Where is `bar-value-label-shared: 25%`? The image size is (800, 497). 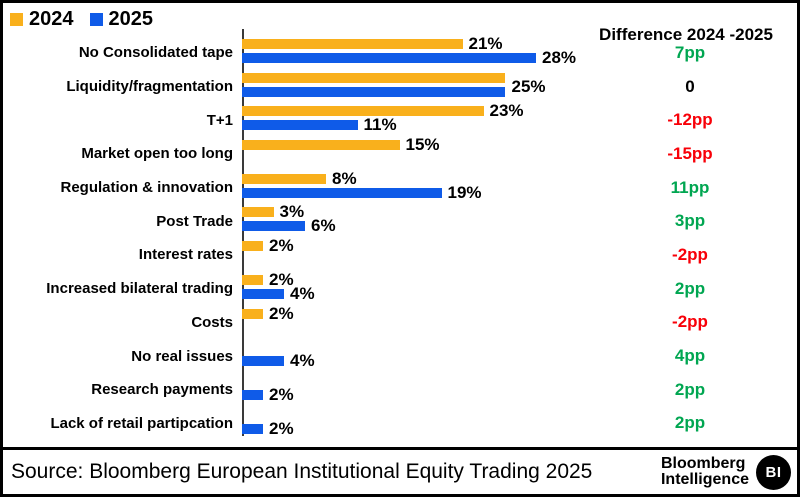 bar-value-label-shared: 25% is located at coordinates (528, 86).